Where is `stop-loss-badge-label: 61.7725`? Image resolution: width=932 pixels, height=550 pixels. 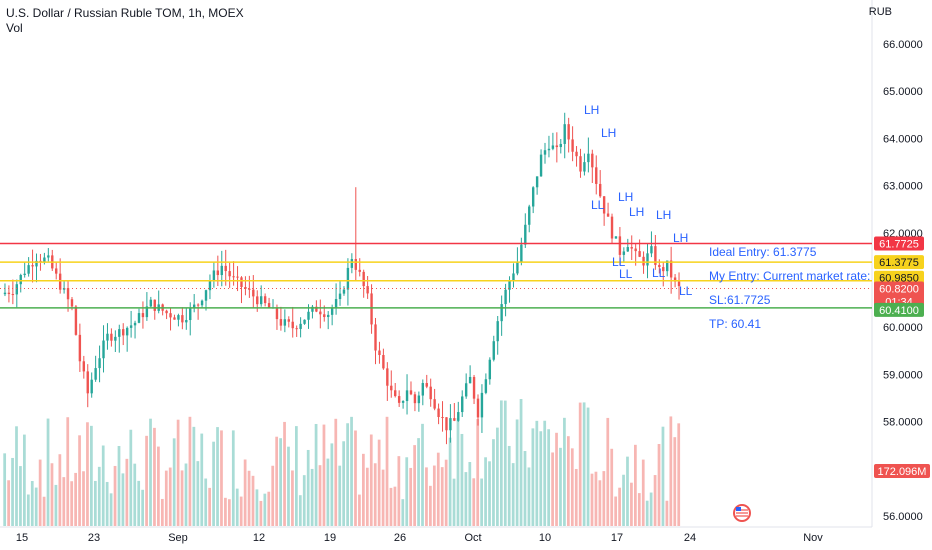
stop-loss-badge-label: 61.7725 is located at coordinates (899, 245).